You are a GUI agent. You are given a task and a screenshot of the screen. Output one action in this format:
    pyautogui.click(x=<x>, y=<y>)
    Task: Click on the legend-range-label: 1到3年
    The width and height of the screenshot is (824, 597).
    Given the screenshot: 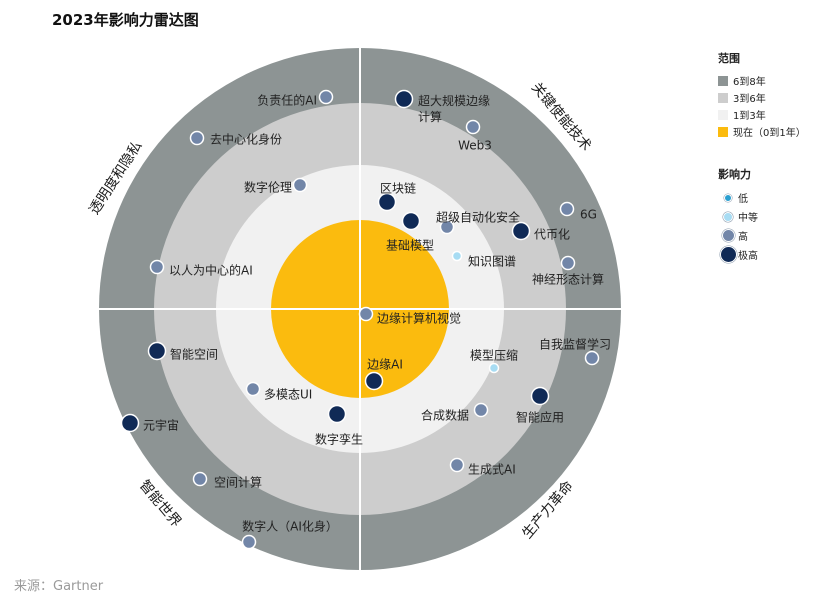 What is the action you would take?
    pyautogui.click(x=749, y=116)
    